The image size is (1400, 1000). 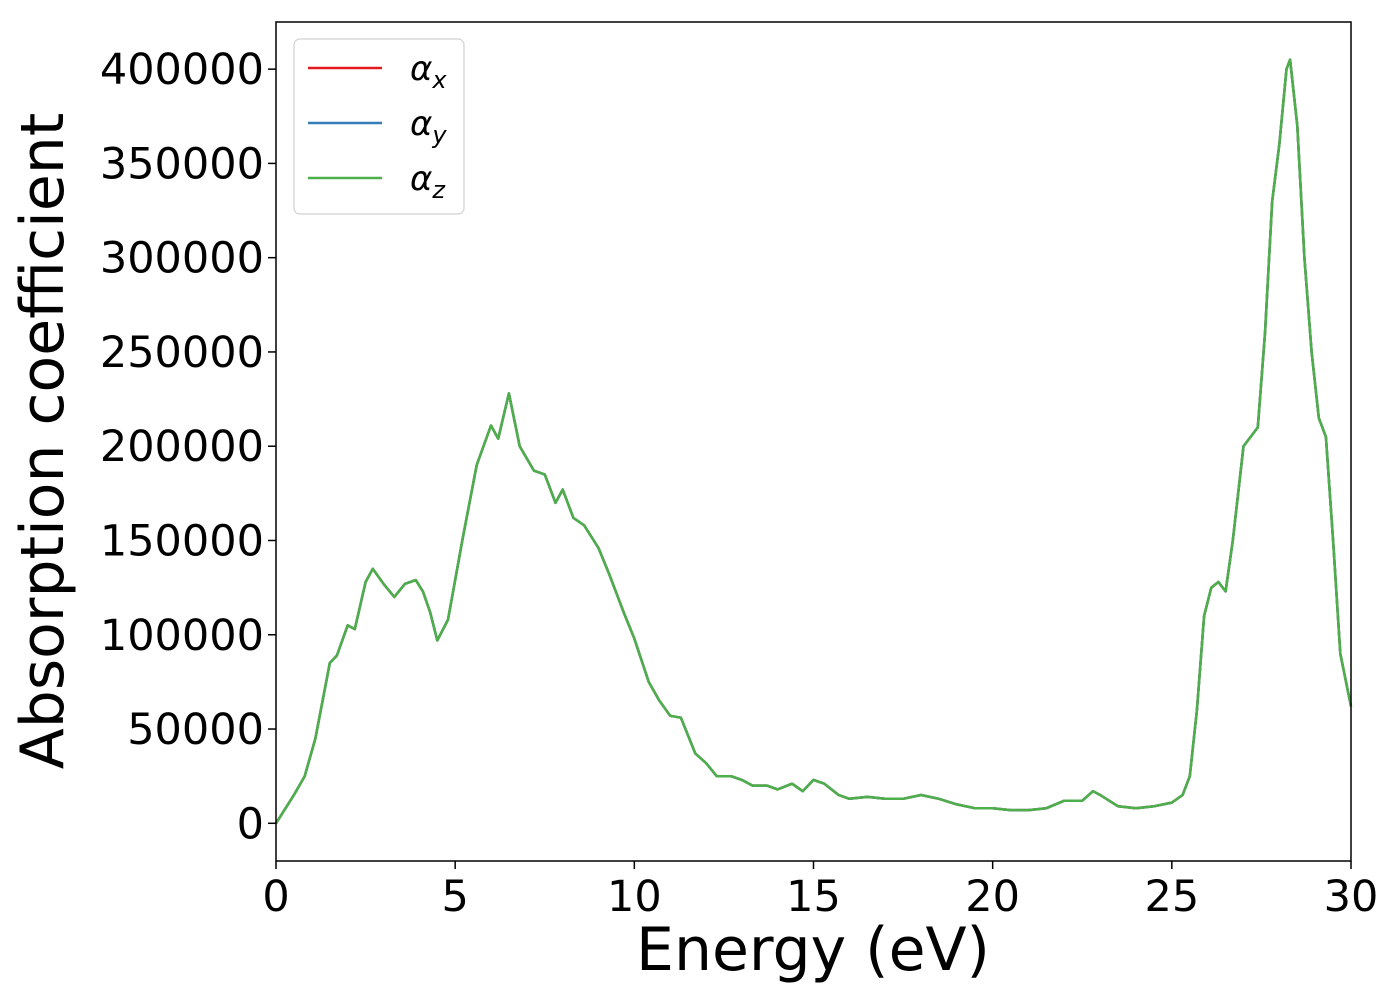 What do you see at coordinates (182, 70) in the screenshot?
I see `y-tick-label: 400000` at bounding box center [182, 70].